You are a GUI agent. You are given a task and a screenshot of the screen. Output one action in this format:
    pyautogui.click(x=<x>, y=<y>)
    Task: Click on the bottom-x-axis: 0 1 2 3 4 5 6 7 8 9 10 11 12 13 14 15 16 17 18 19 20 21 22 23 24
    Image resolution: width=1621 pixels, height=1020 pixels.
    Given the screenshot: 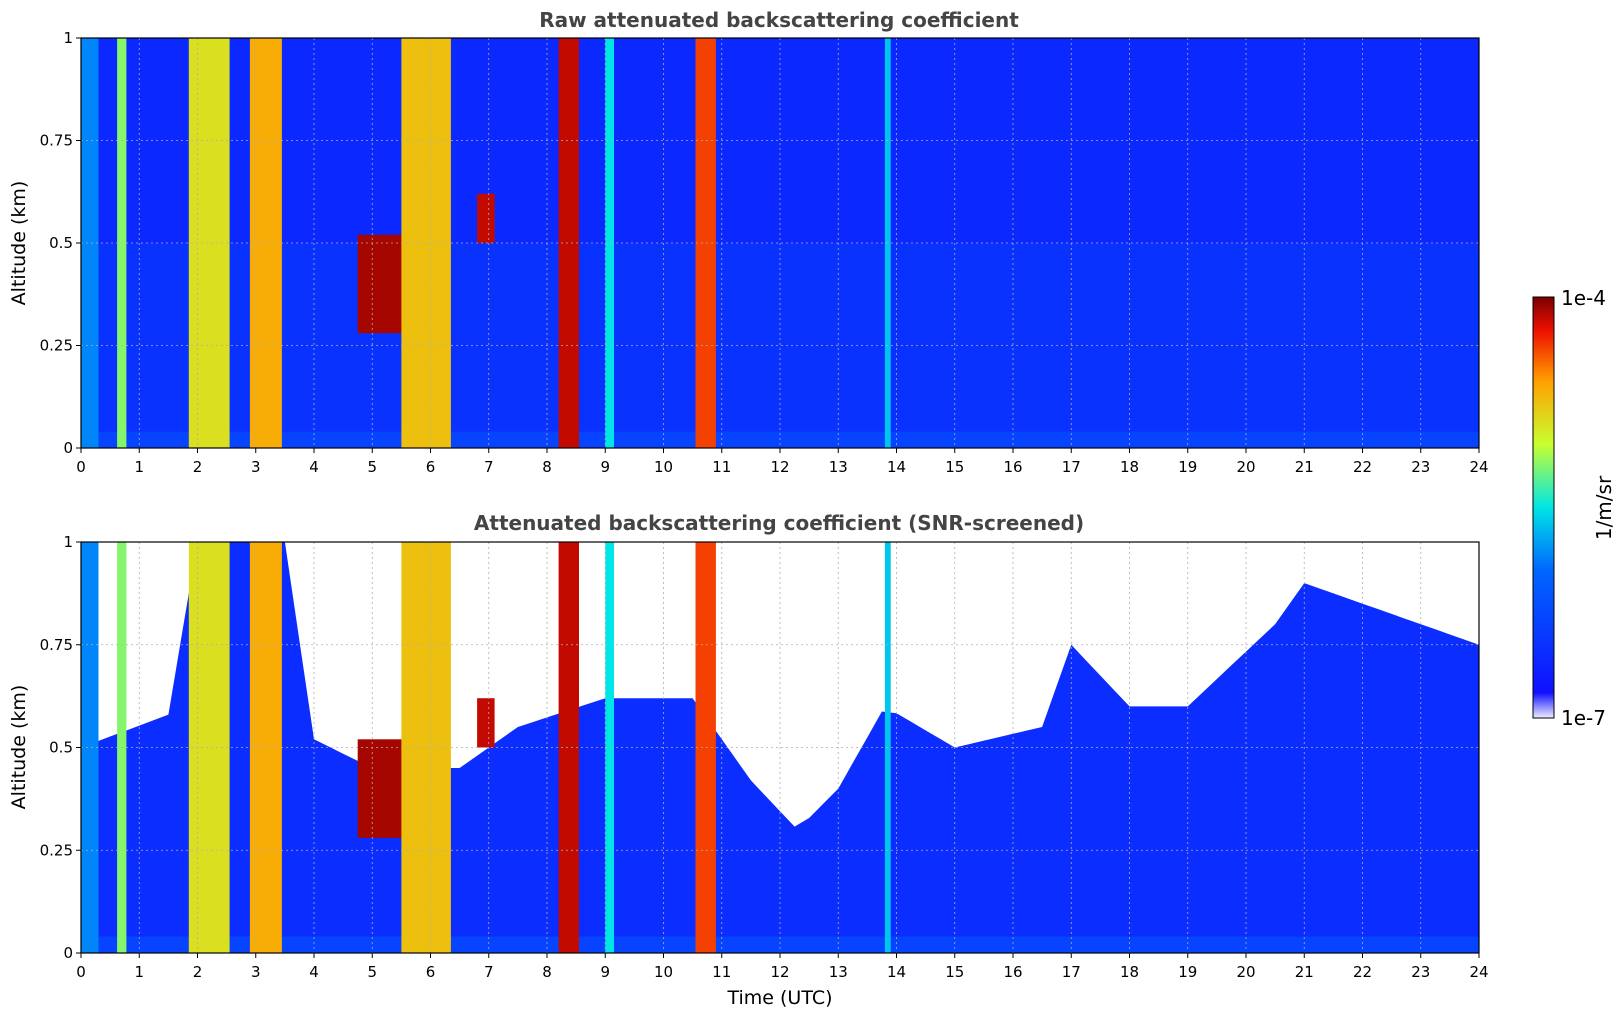 What is the action you would take?
    pyautogui.click(x=782, y=967)
    